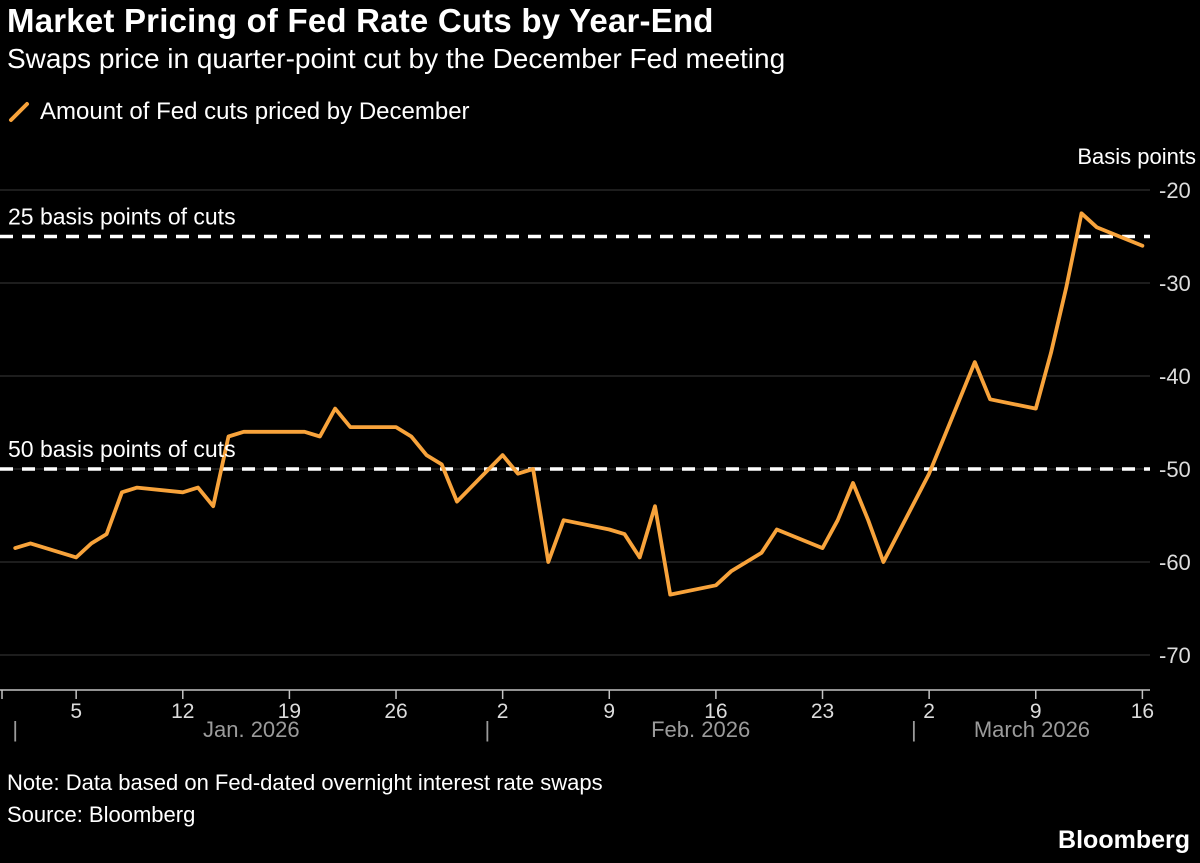 Image resolution: width=1200 pixels, height=863 pixels. I want to click on x-axis-tick-label: 23, so click(822, 711).